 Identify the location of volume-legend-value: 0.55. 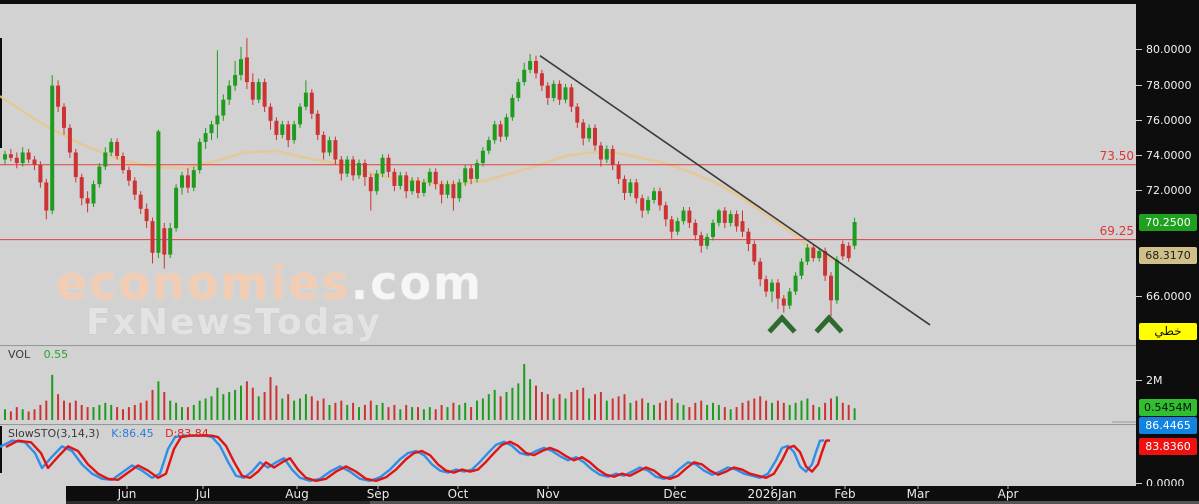
(56, 354).